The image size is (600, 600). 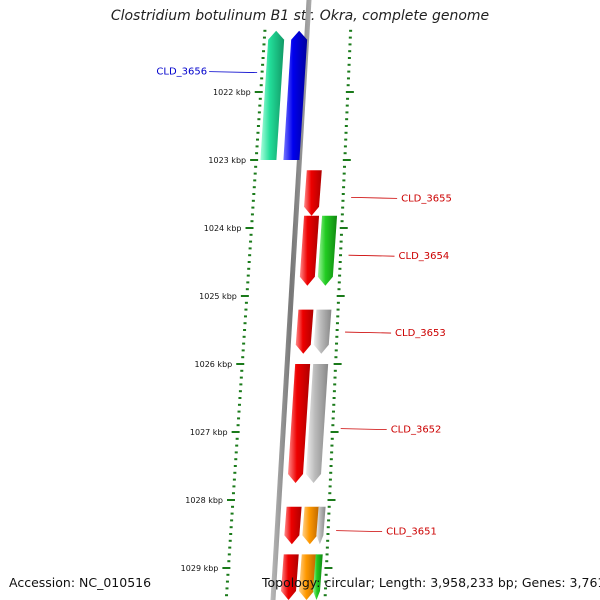 I want to click on sequence-backbone, so click(x=291, y=300).